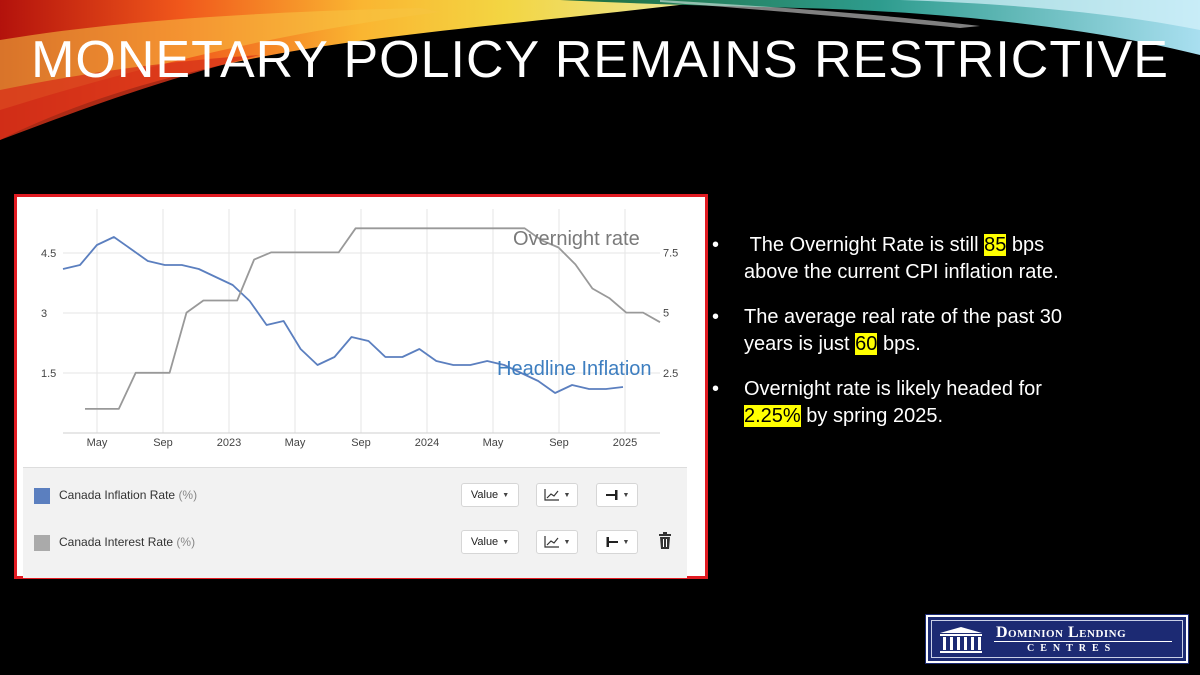 This screenshot has height=675, width=1200. I want to click on y-right-tick-label: 5, so click(666, 314).